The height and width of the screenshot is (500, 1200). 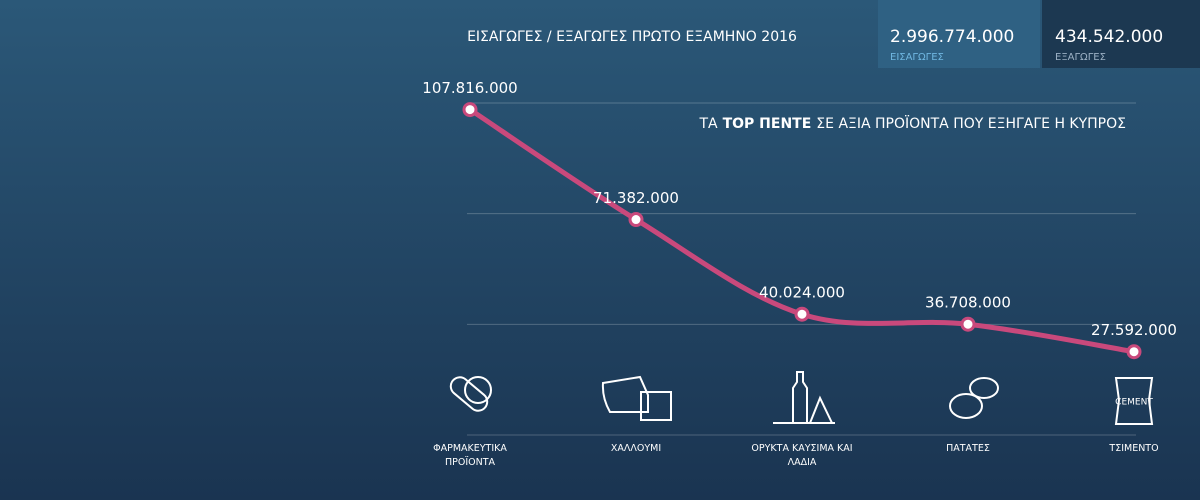 What do you see at coordinates (636, 448) in the screenshot?
I see `category-label: ΧΑΛΛΟΥΜΙ` at bounding box center [636, 448].